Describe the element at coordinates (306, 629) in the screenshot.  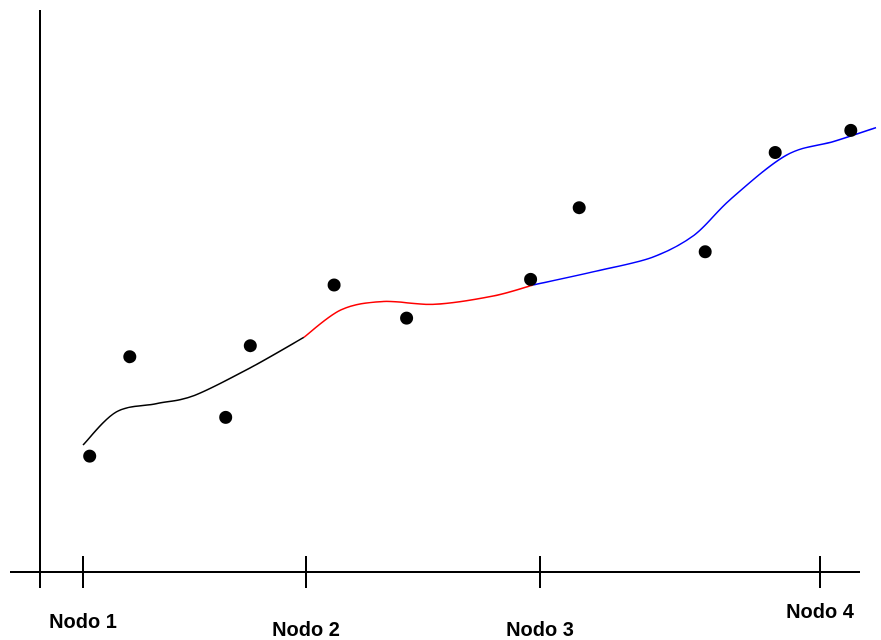
I see `node-label-2: Nodo 2` at that location.